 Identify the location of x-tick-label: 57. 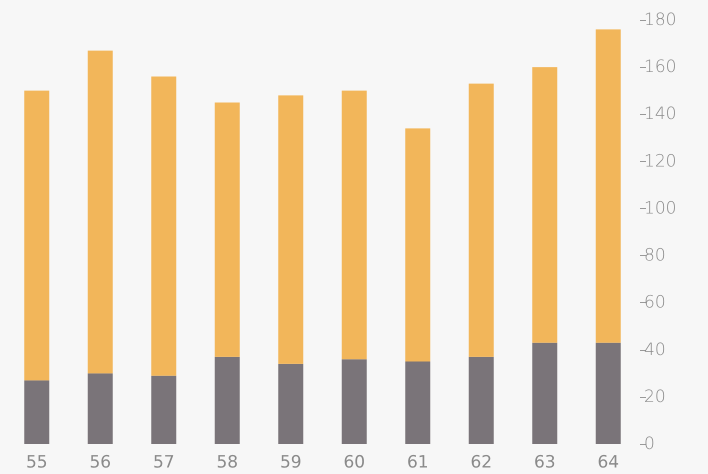
(163, 462).